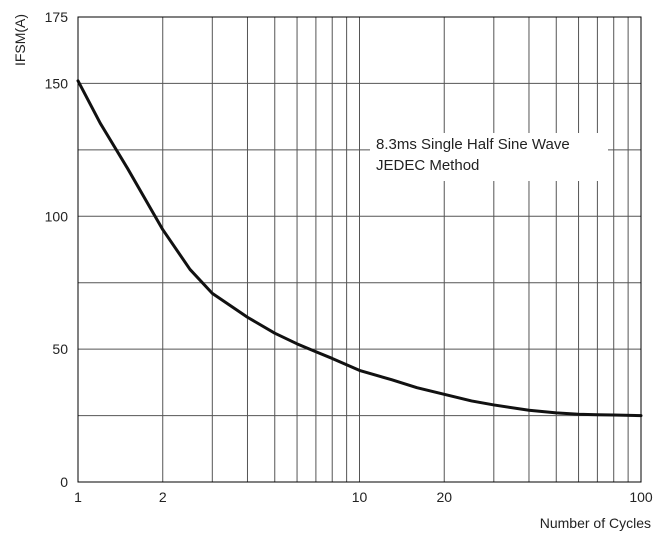 The height and width of the screenshot is (543, 665). I want to click on y-tick-label: 150, so click(57, 83).